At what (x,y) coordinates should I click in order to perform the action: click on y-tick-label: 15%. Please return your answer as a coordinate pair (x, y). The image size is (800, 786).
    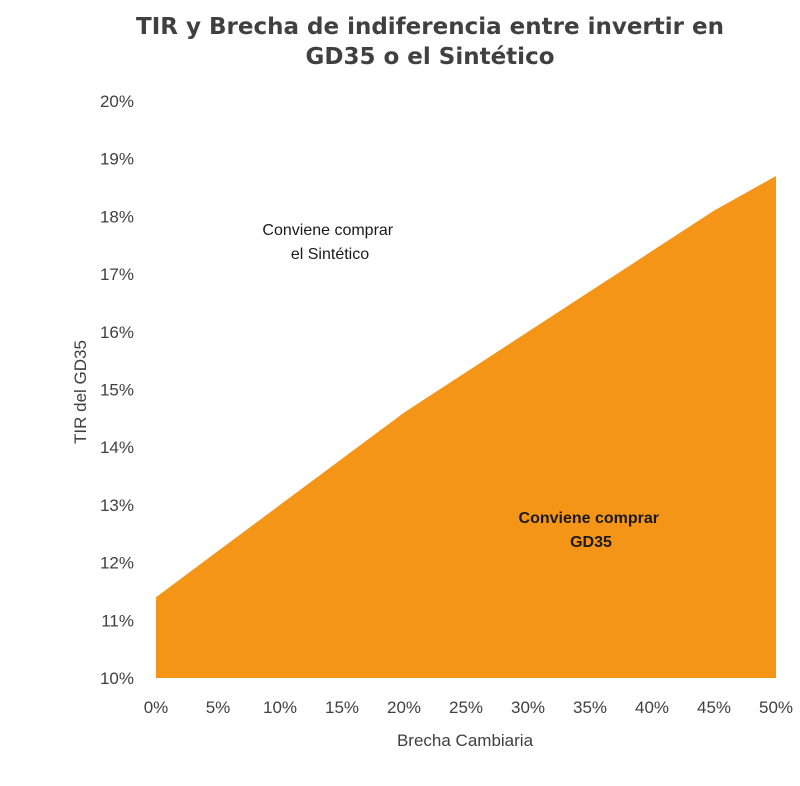
    Looking at the image, I should click on (117, 390).